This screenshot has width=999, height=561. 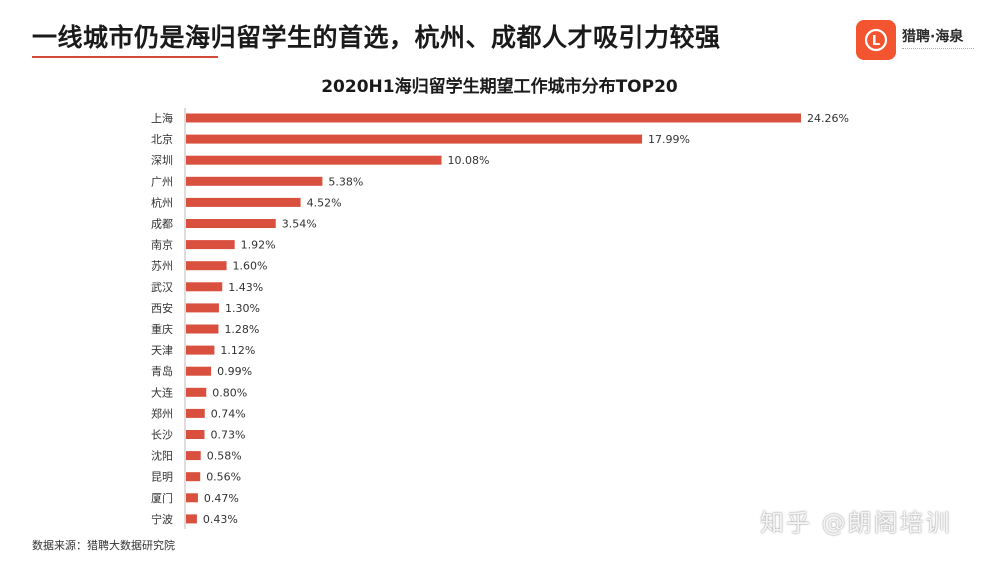 I want to click on value-label: 0.99%, so click(x=234, y=371).